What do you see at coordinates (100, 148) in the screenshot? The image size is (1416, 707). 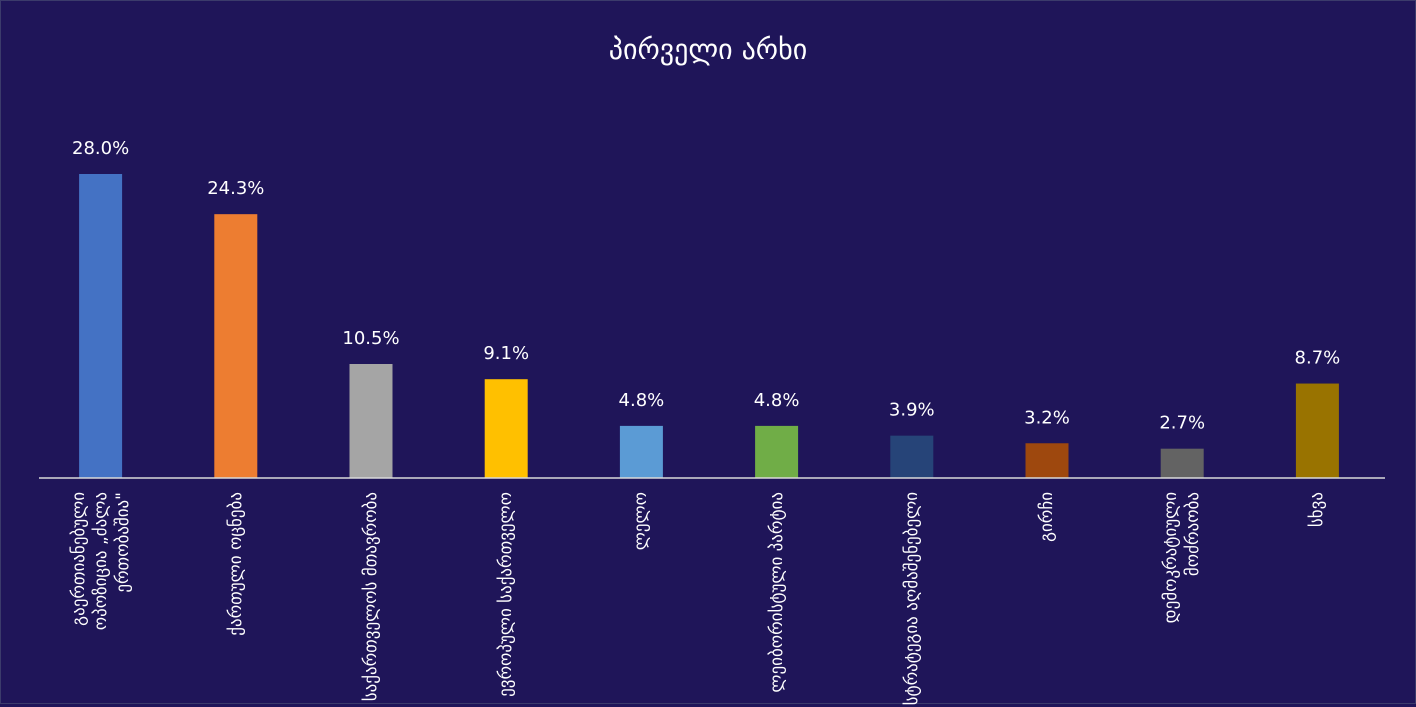 I see `data-label: 28.0%` at bounding box center [100, 148].